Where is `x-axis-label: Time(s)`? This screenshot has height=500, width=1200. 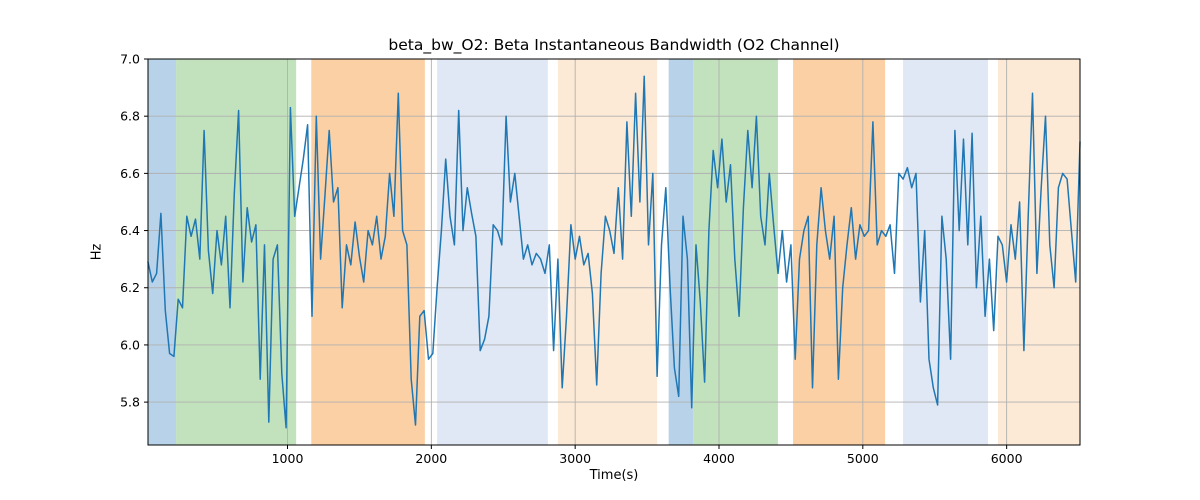
x-axis-label: Time(s) is located at coordinates (614, 475).